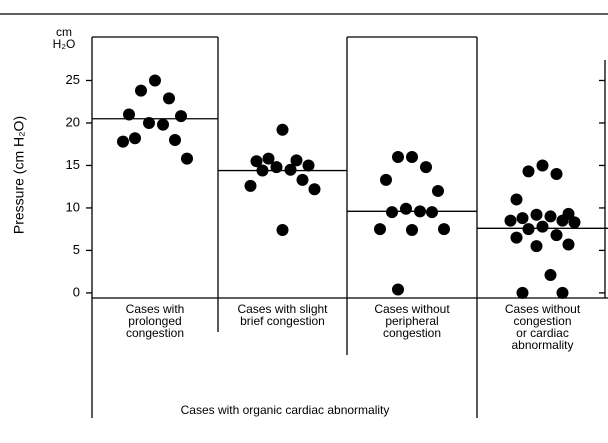  I want to click on y-tick-label: 0, so click(76, 291).